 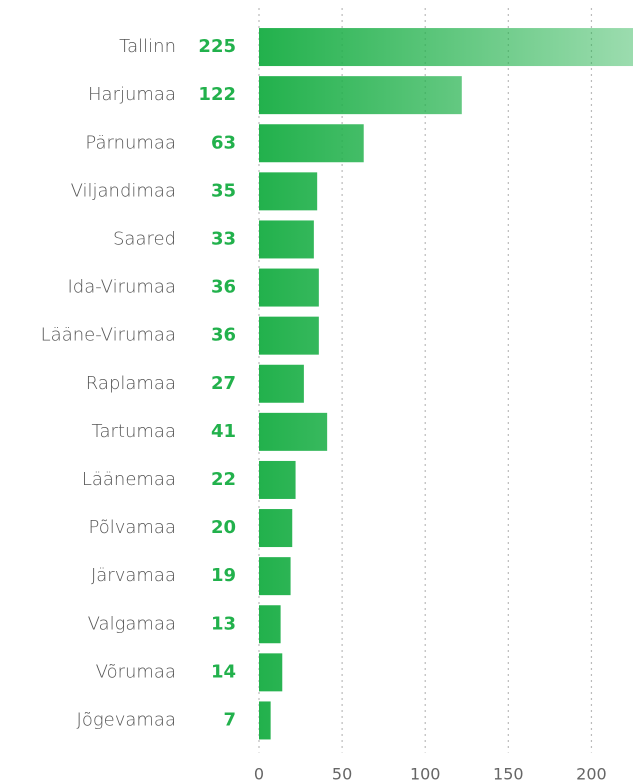 I want to click on x-tick-label: 50, so click(x=342, y=774).